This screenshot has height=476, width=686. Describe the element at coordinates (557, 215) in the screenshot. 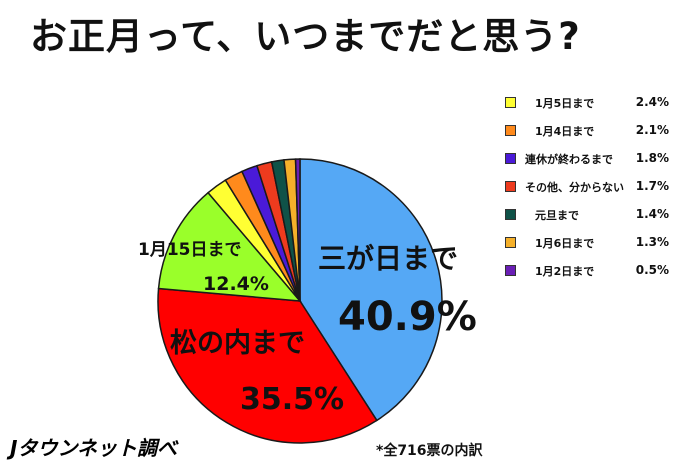

I see `legend-label: 元旦まで` at that location.